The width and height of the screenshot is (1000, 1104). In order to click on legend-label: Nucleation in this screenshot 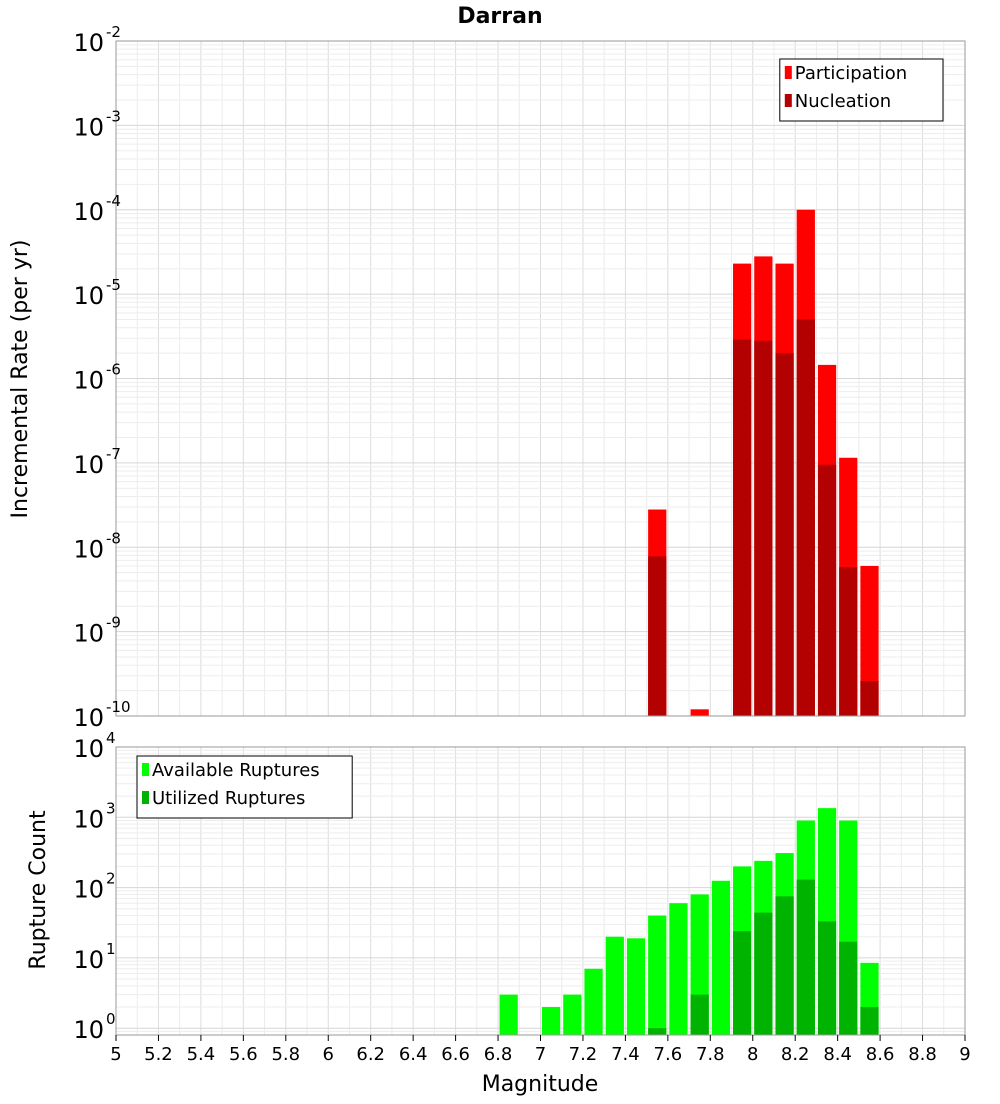, I will do `click(843, 101)`.